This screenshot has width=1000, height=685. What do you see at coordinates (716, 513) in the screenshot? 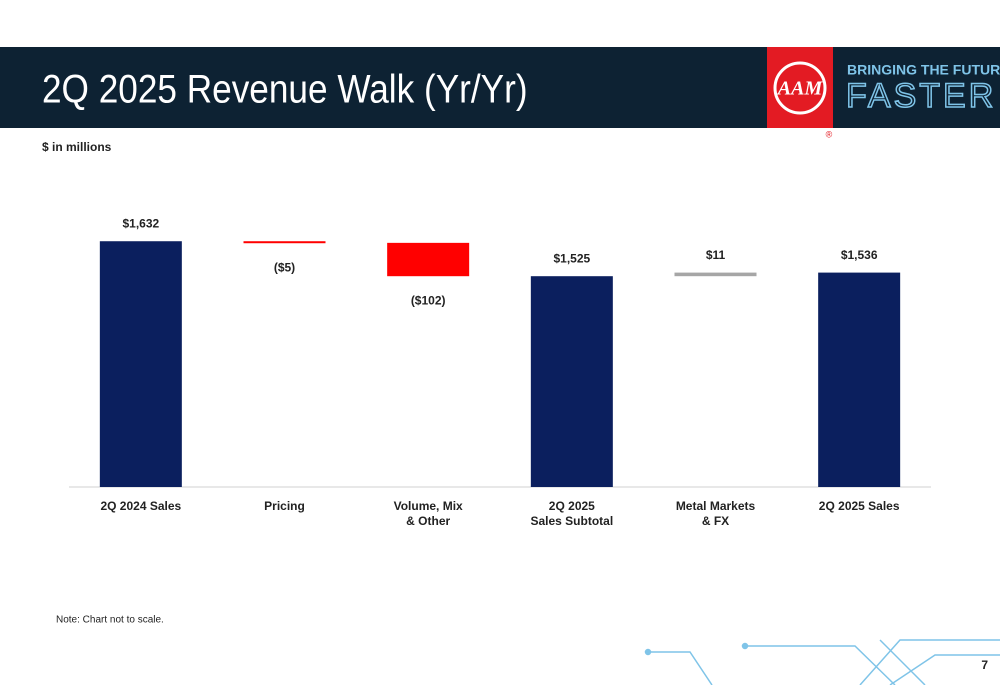
I see `x-tick-label: Metal Markets & FX` at bounding box center [716, 513].